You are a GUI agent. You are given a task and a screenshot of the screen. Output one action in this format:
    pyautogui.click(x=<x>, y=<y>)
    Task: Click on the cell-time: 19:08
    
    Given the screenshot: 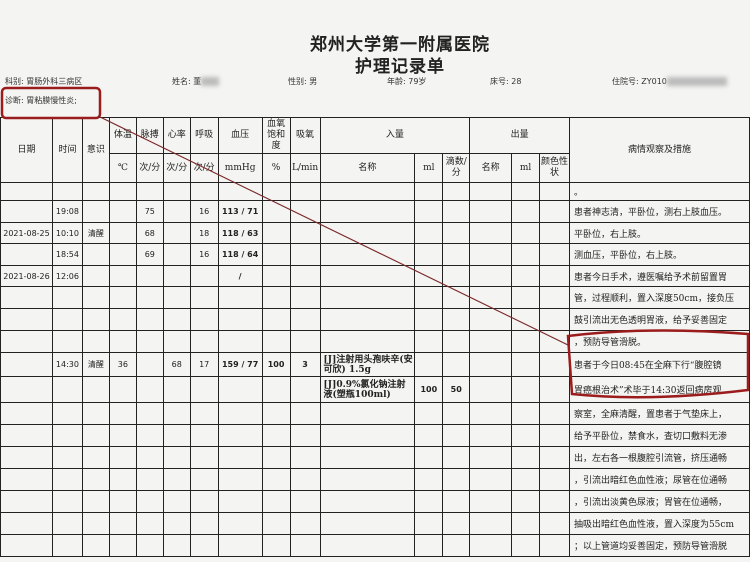 What is the action you would take?
    pyautogui.click(x=67, y=211)
    